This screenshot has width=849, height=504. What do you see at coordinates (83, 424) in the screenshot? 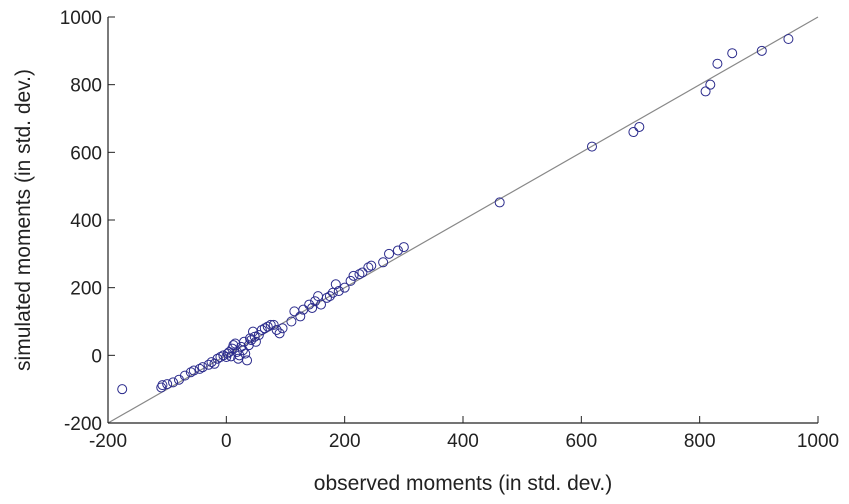
I see `y-tick-label: -200` at bounding box center [83, 424].